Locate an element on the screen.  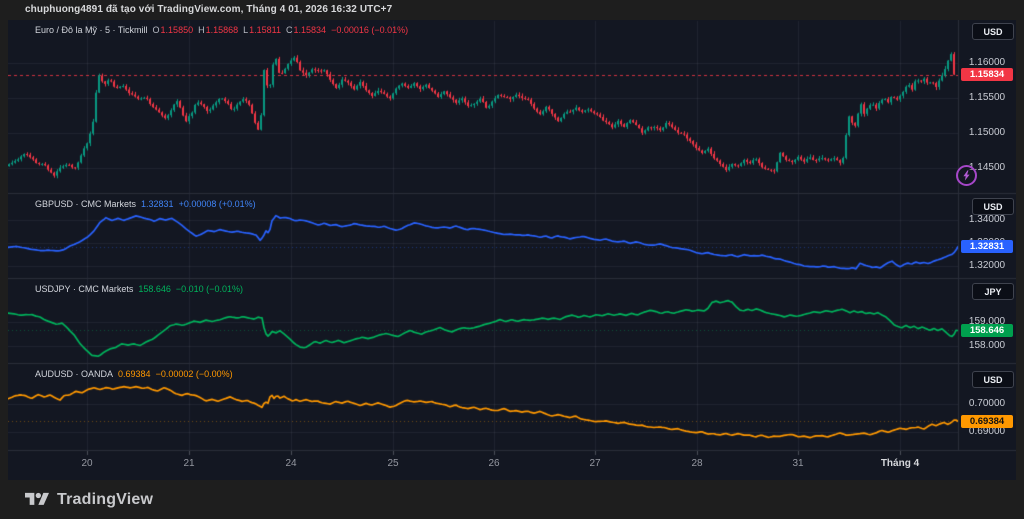
ohlc-open: O 1.15850 is located at coordinates (173, 30).